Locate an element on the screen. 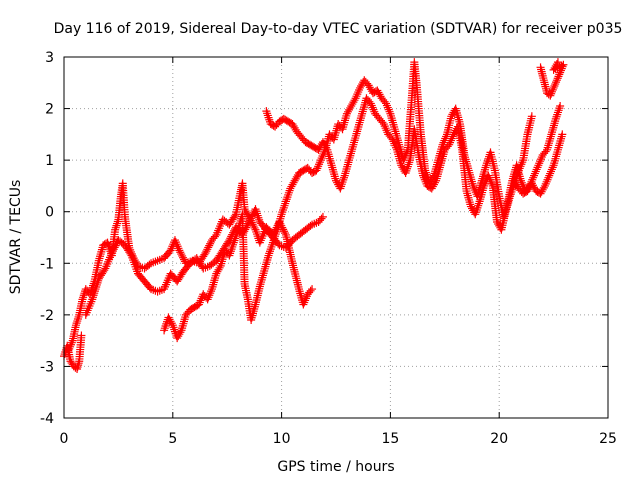  x-tick-label: 15 is located at coordinates (390, 439).